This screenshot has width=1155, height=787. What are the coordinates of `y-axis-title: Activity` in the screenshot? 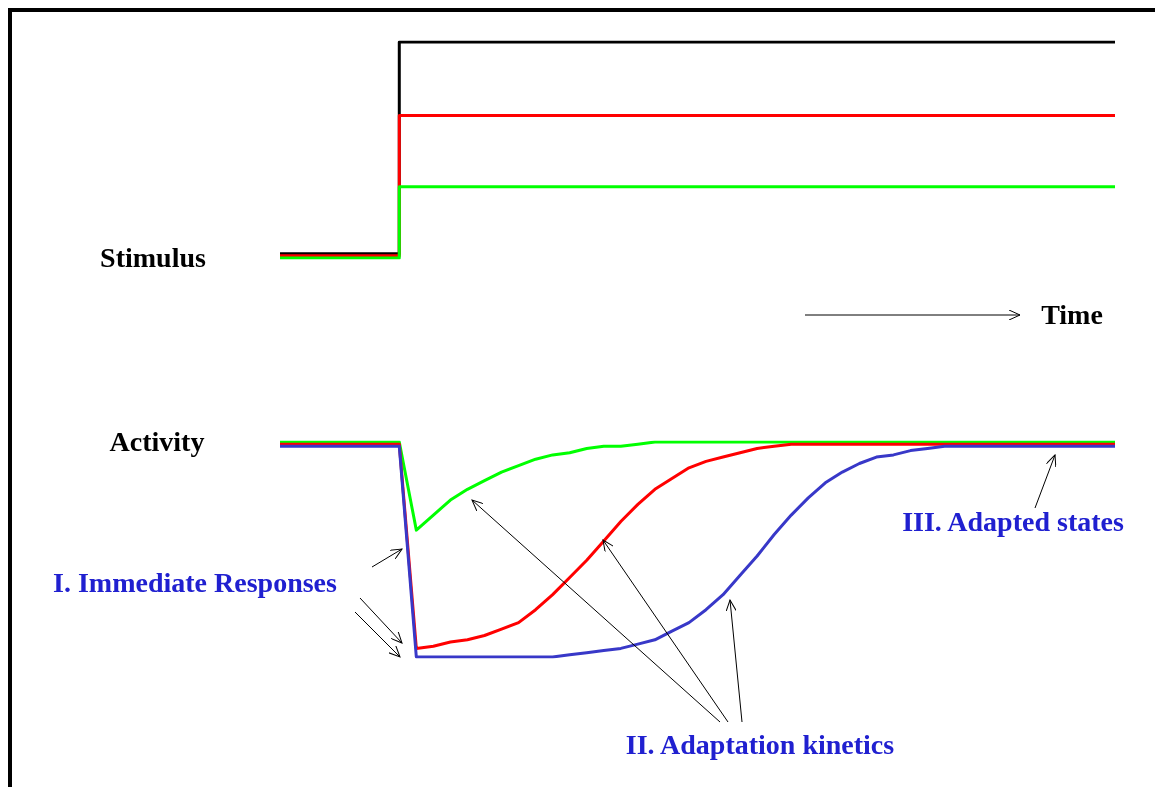 It's located at (157, 442).